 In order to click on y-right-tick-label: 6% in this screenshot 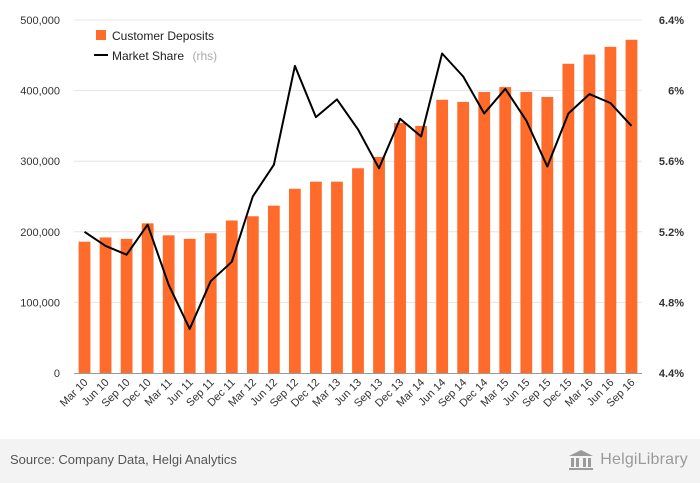, I will do `click(676, 92)`.